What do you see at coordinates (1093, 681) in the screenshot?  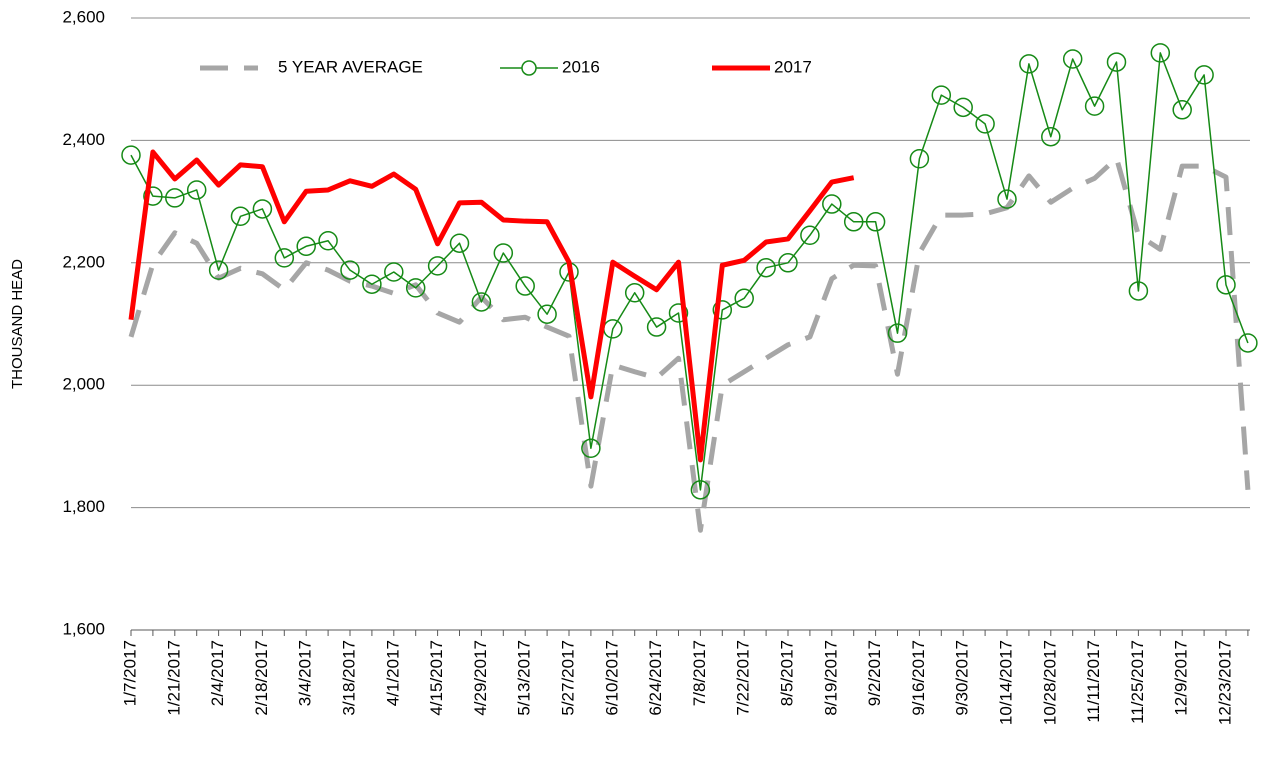 I see `x-tick-label: 11/11/2017` at bounding box center [1093, 681].